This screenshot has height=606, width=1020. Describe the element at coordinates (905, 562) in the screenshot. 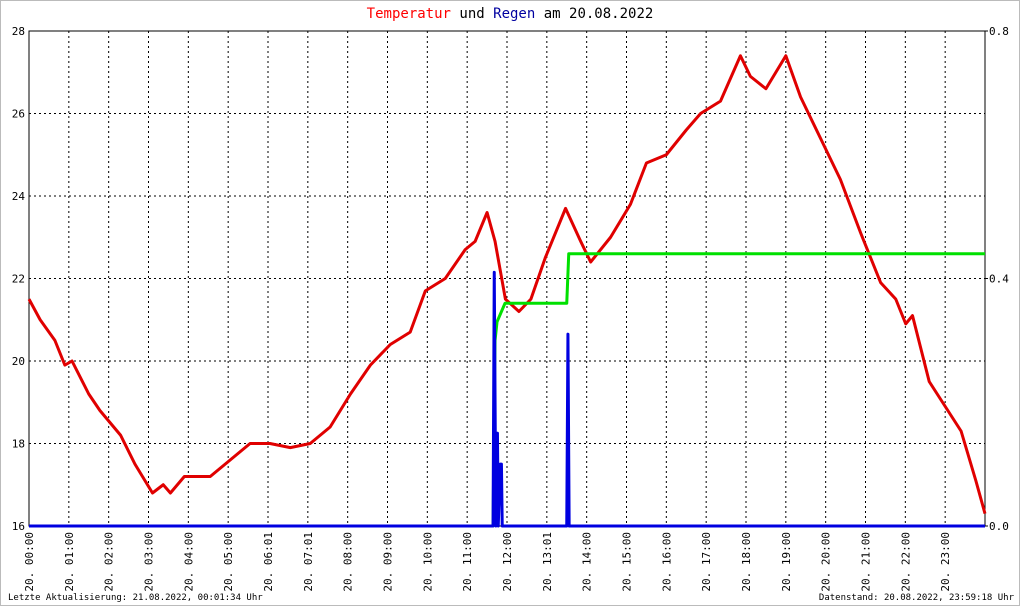

I see `x-tick-label: 20. 22:00` at that location.